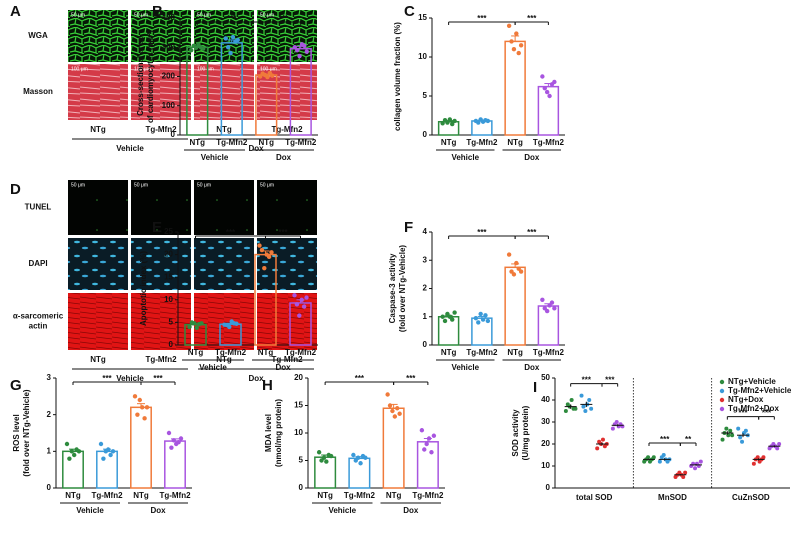 The width and height of the screenshot is (798, 536). I want to click on y-tick-label: 10, so click(168, 299).